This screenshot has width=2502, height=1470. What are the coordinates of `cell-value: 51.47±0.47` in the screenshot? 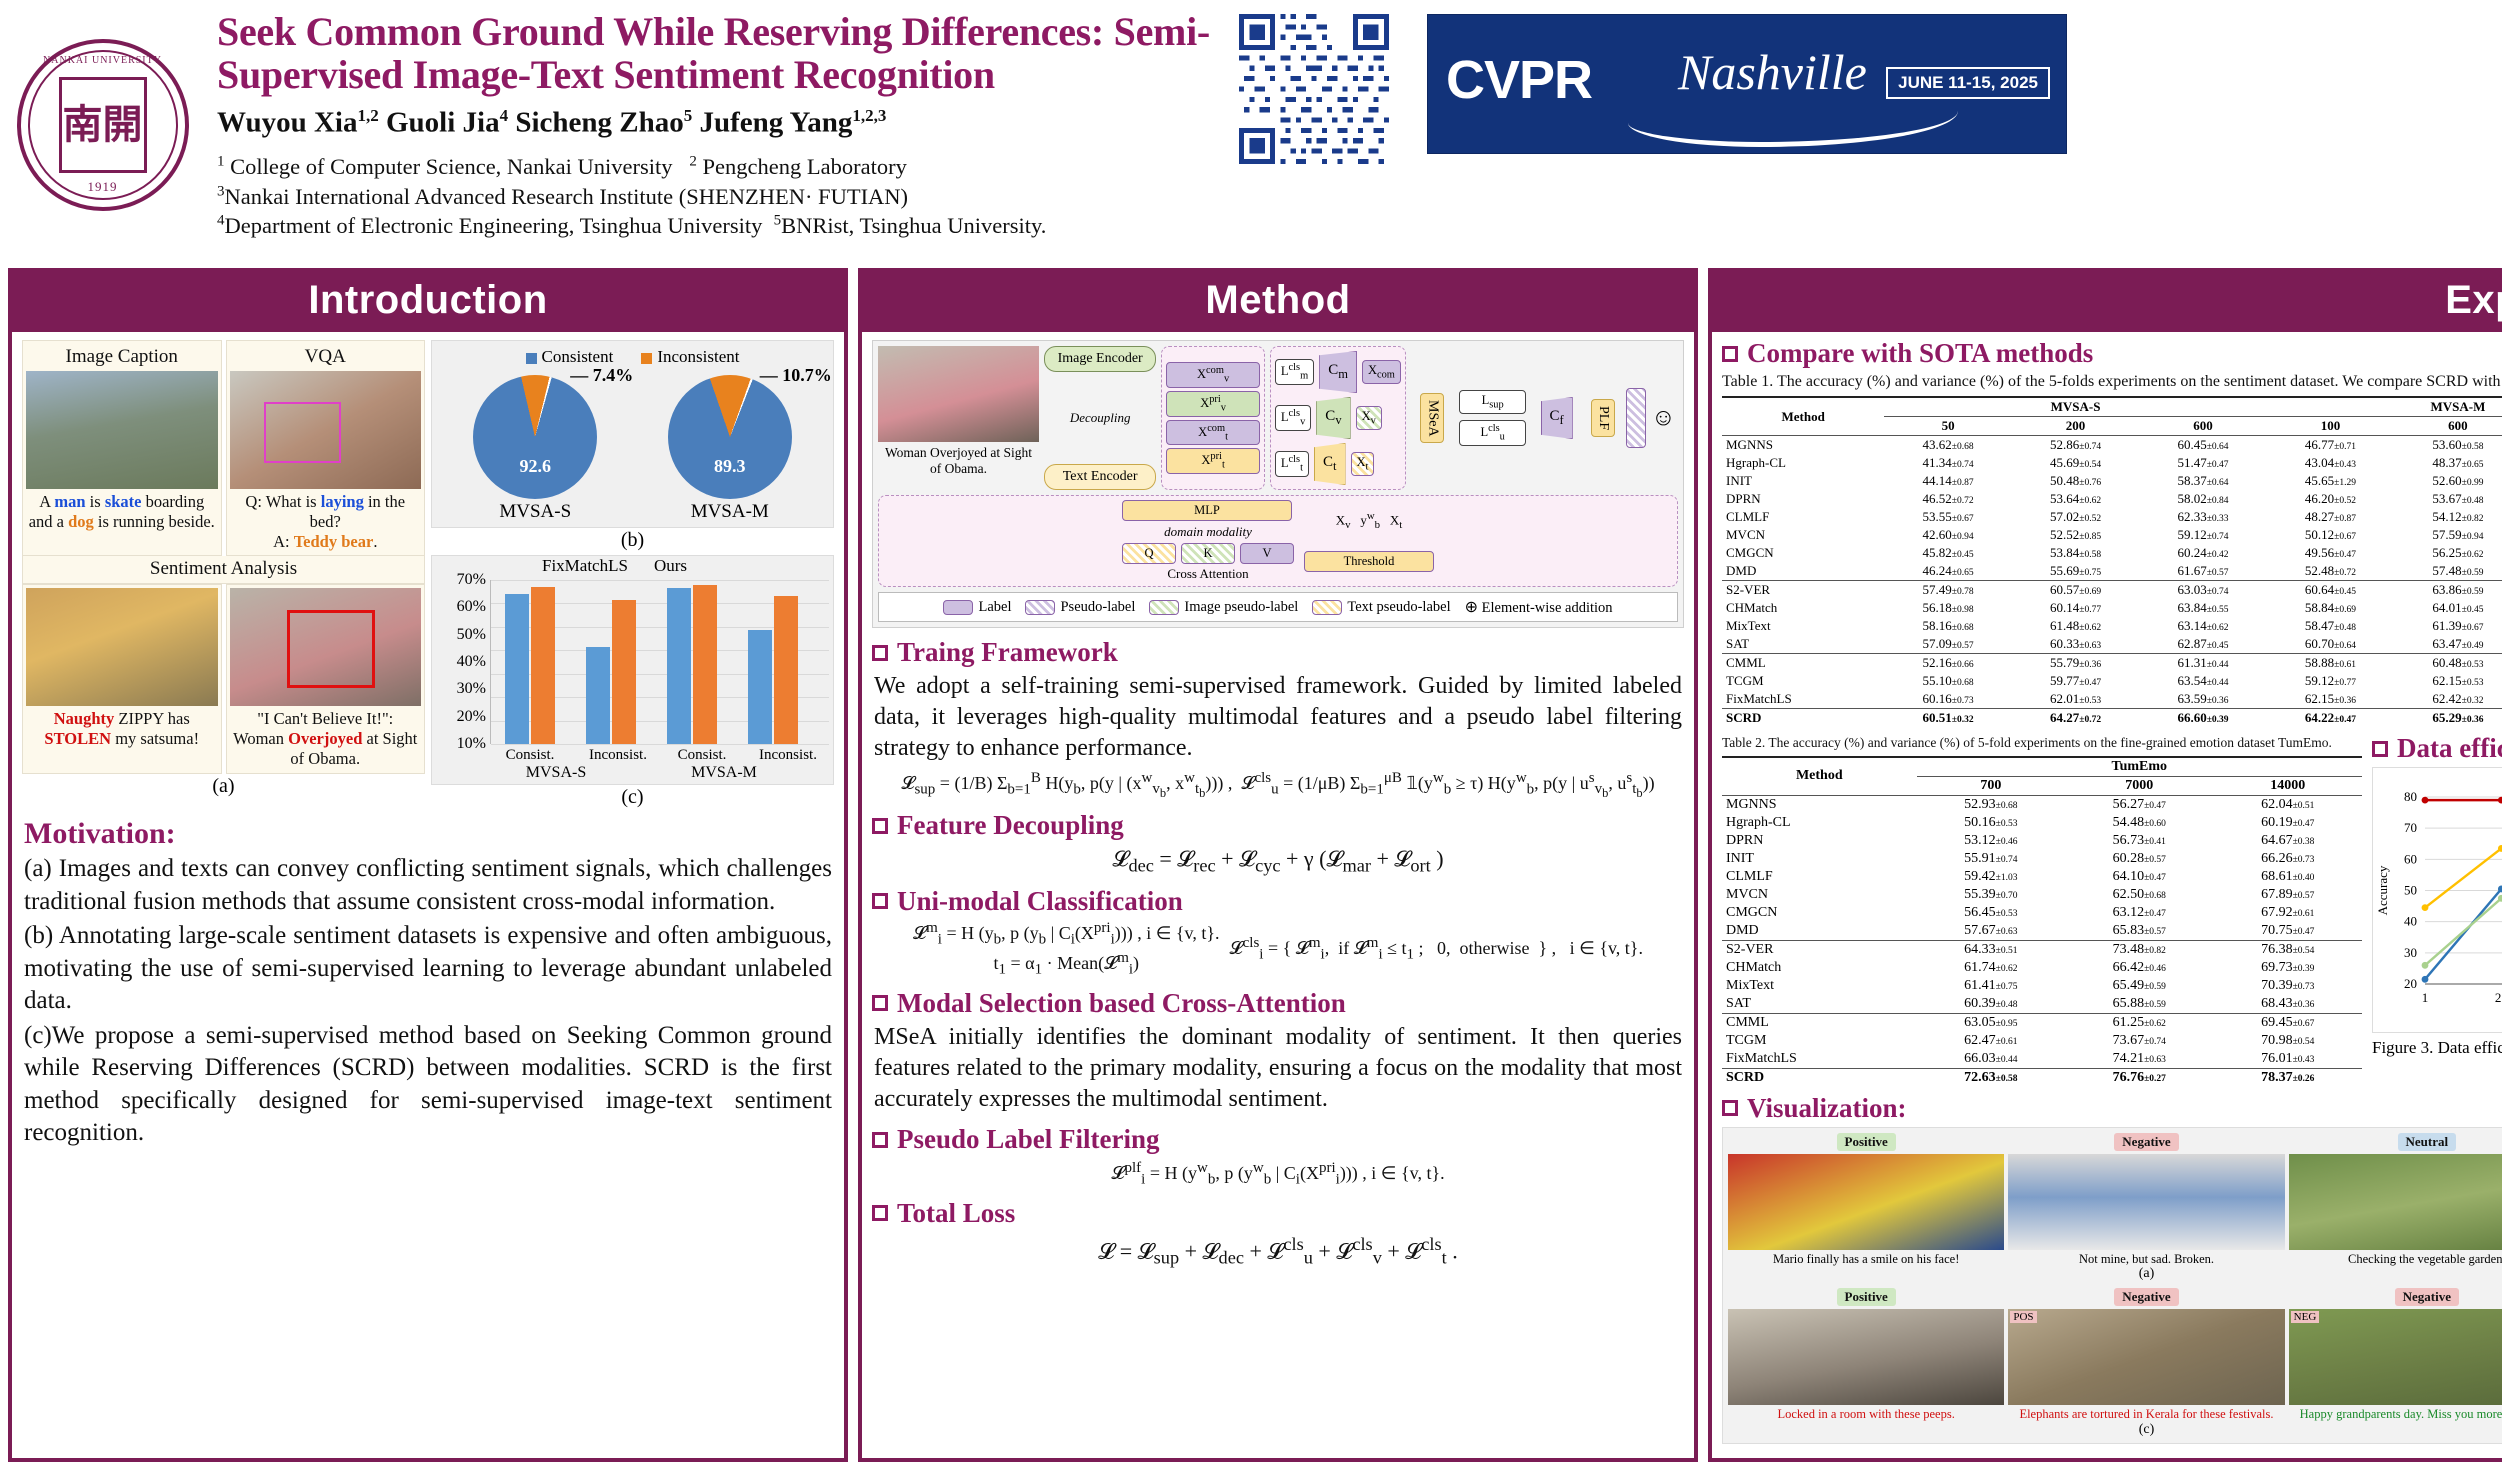 It's located at (2203, 462).